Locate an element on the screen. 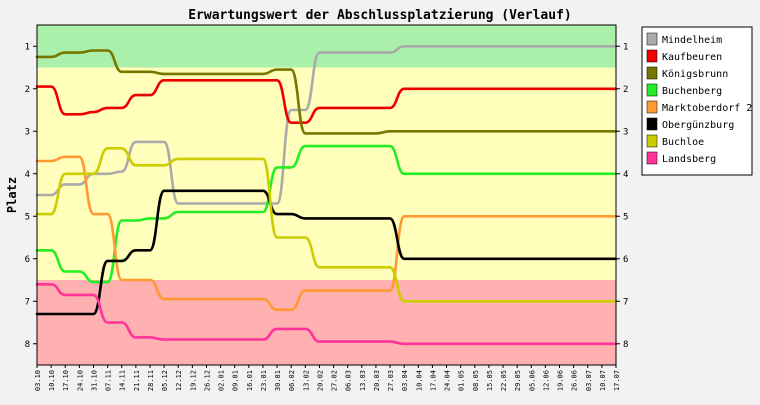  x-tick-label: 21.11 is located at coordinates (137, 380).